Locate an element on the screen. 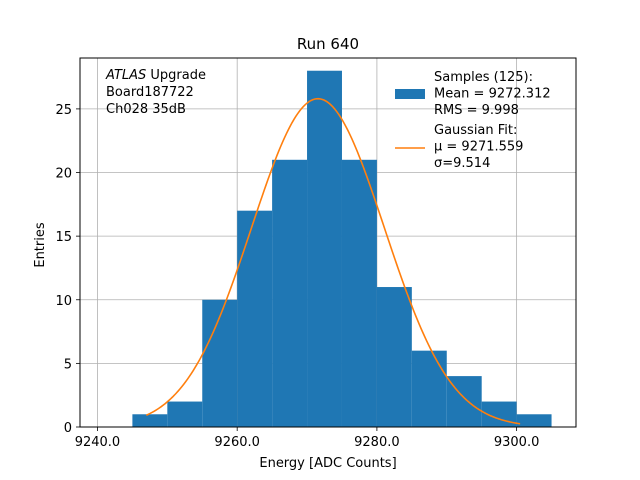 Image resolution: width=640 pixels, height=480 pixels. legend-histogram-text: Mean = 9272.312 is located at coordinates (492, 94).